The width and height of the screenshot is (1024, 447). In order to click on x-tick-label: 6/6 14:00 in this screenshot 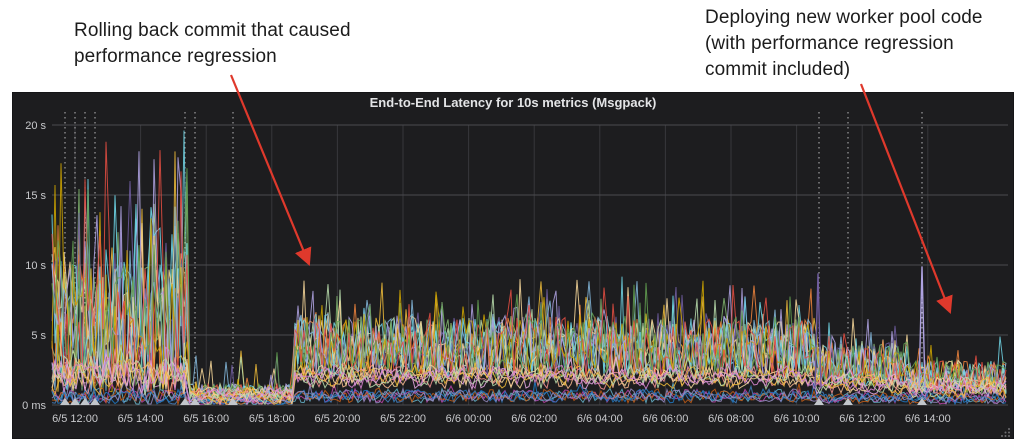, I will do `click(928, 419)`.